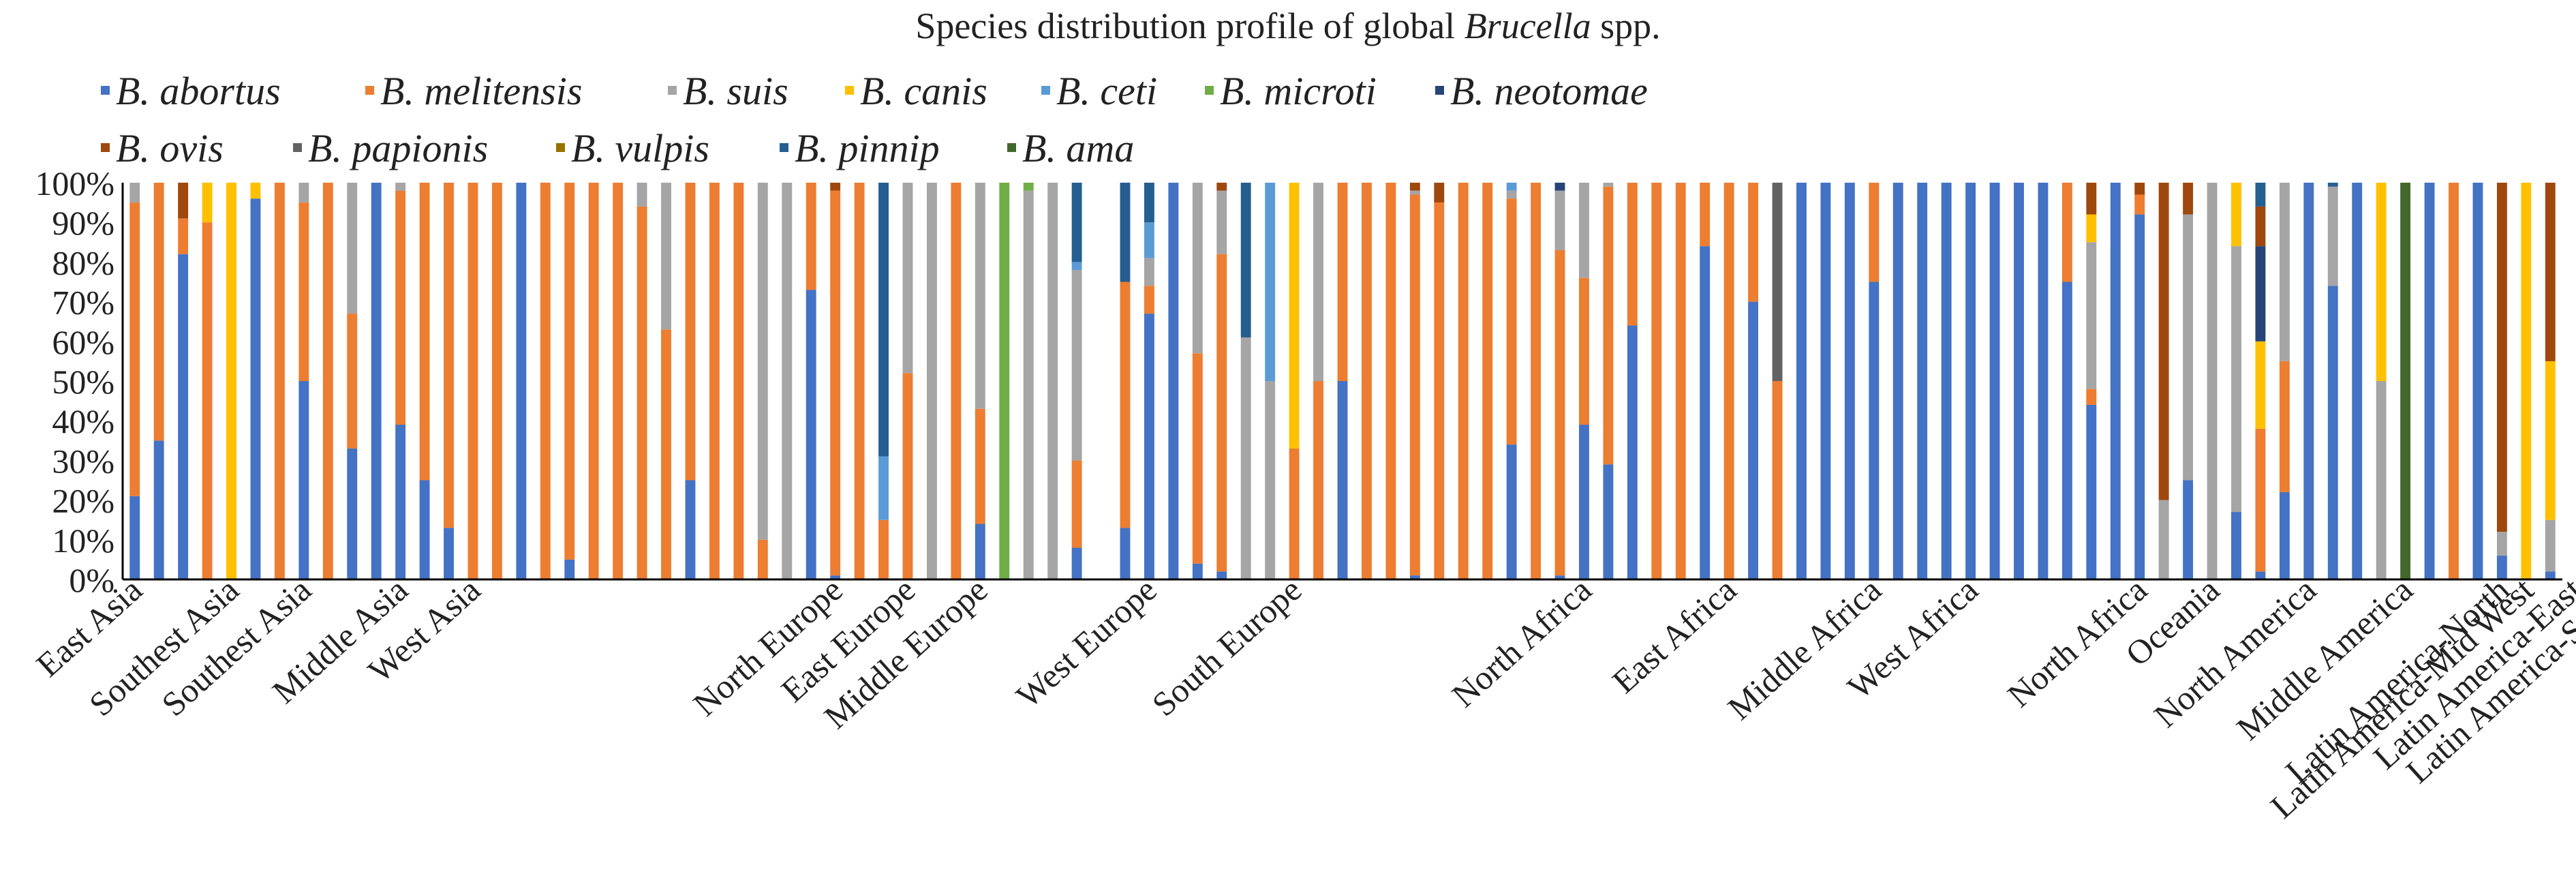 This screenshot has width=2576, height=893. What do you see at coordinates (1626, 26) in the screenshot?
I see `chart-title-part-3: spp.` at bounding box center [1626, 26].